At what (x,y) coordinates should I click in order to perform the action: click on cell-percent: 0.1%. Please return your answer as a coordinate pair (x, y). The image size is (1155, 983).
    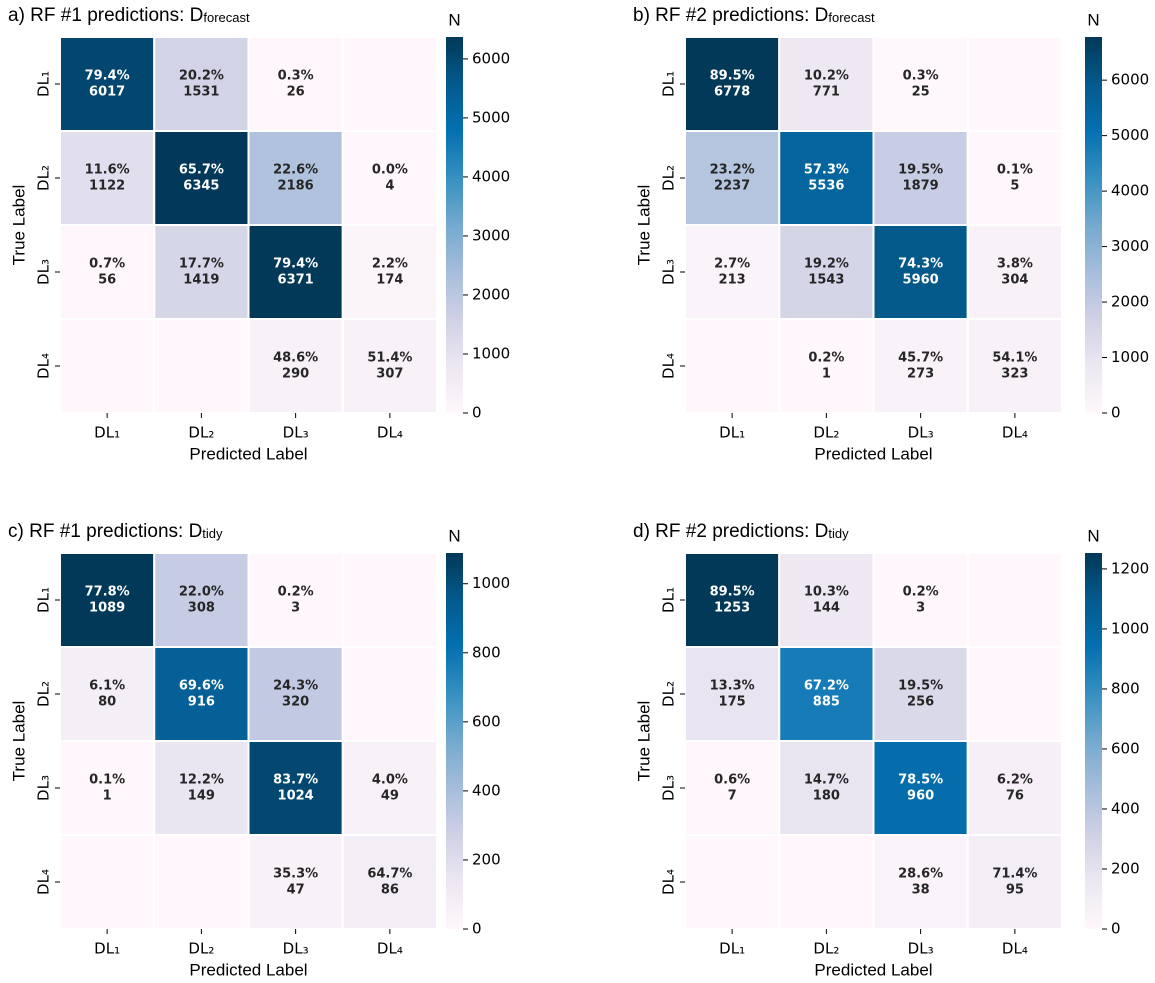
    Looking at the image, I should click on (107, 780).